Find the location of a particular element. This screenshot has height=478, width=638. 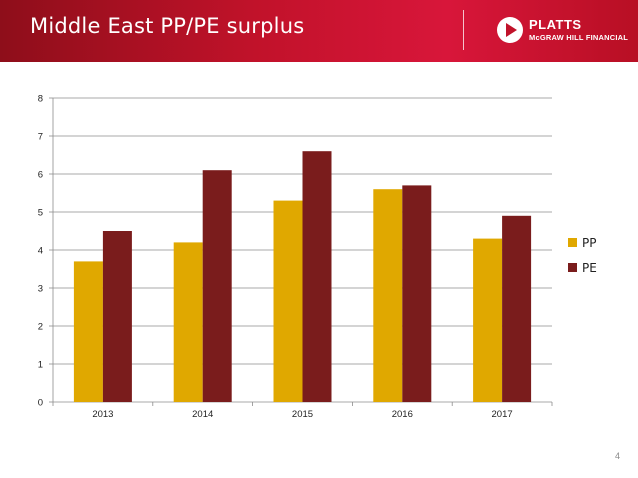

y-tick-label: 0 is located at coordinates (40, 403).